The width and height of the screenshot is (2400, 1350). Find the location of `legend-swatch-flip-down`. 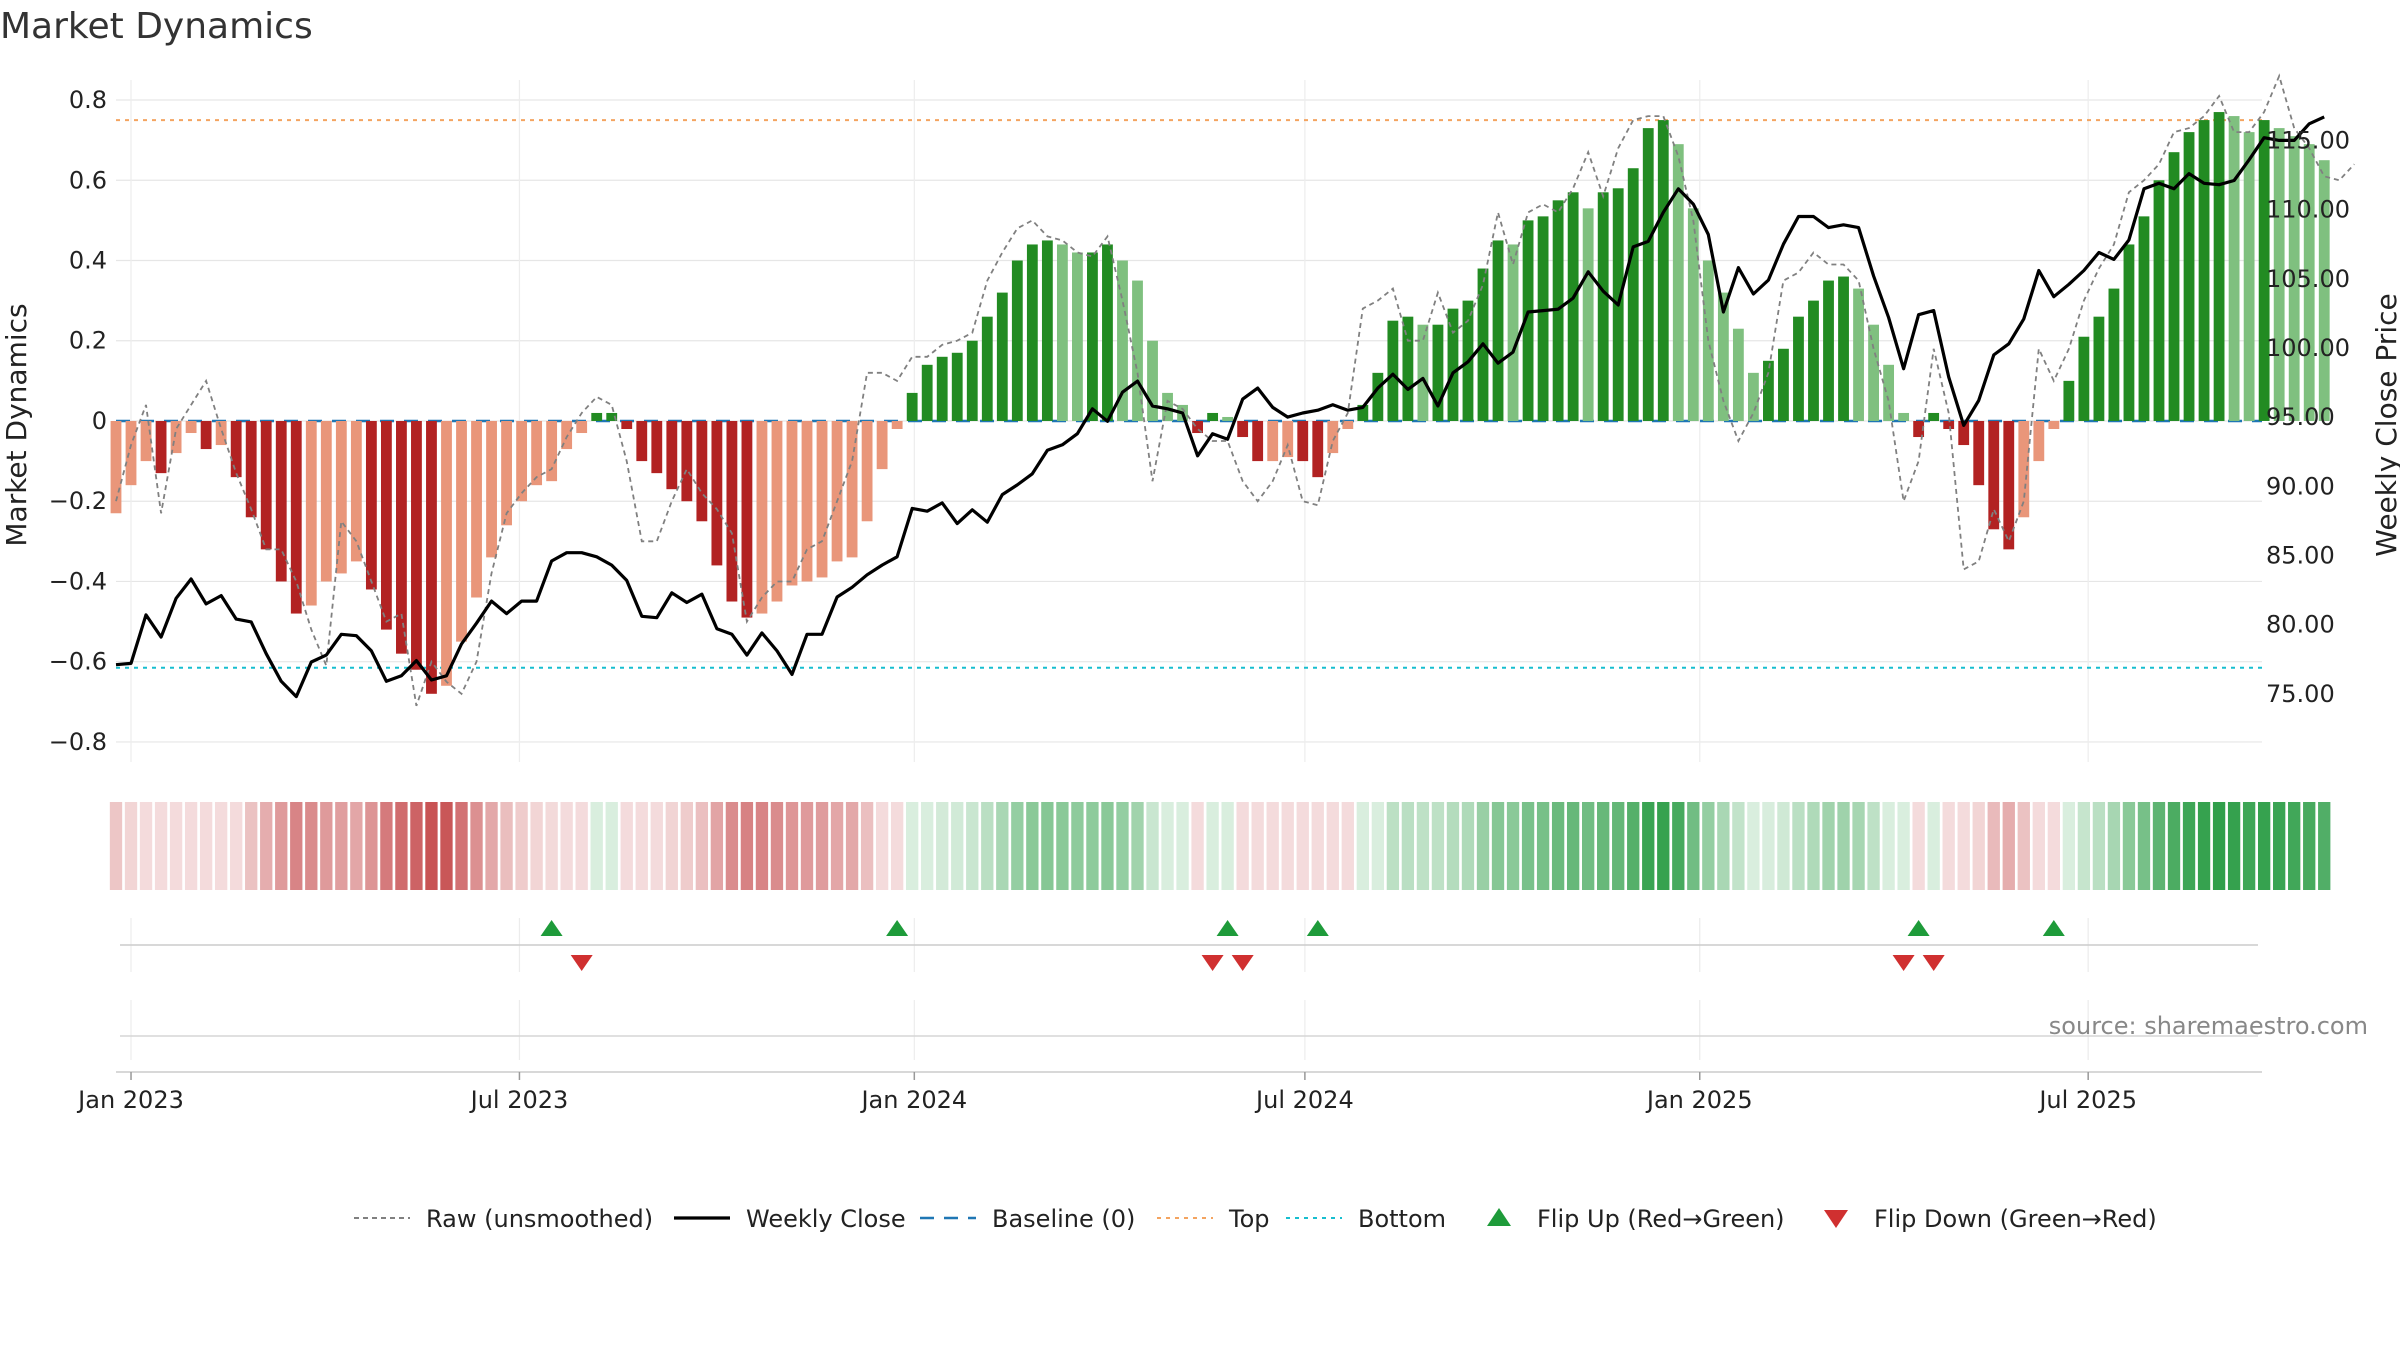

legend-swatch-flip-down is located at coordinates (1836, 1219).